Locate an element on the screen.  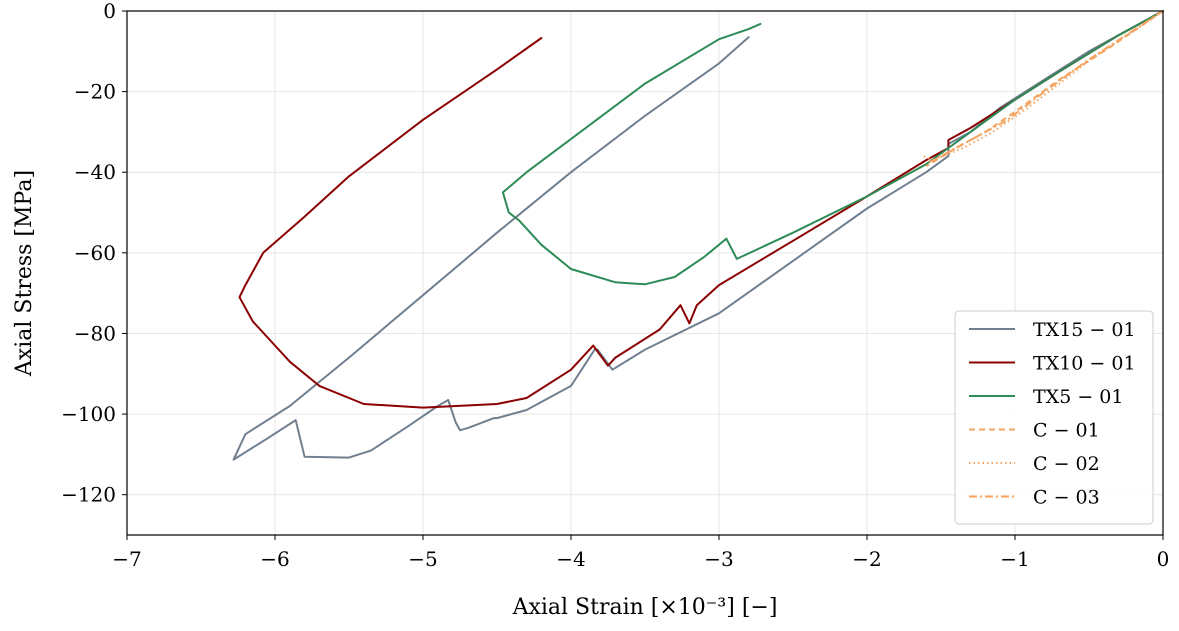
y-axis-title: Axial Stress [MPa] is located at coordinates (24, 273).